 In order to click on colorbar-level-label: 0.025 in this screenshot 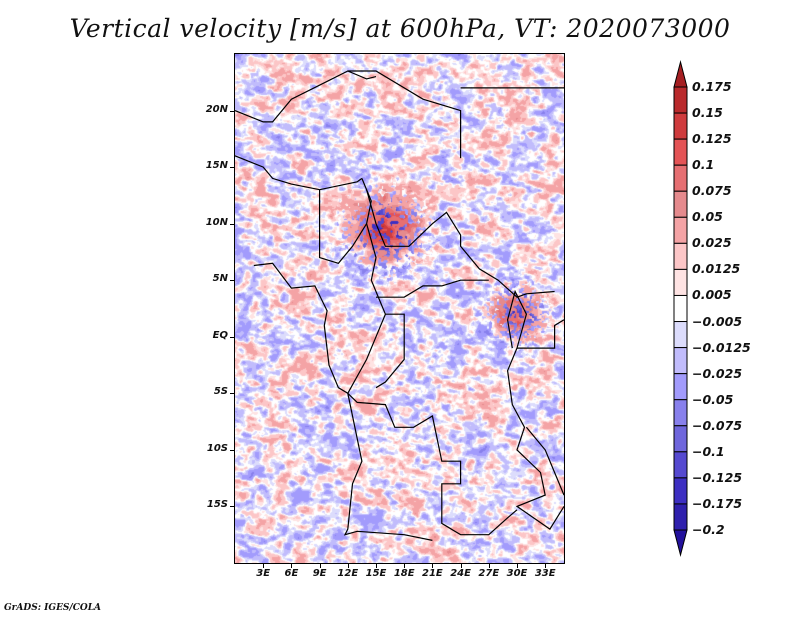, I will do `click(712, 243)`.